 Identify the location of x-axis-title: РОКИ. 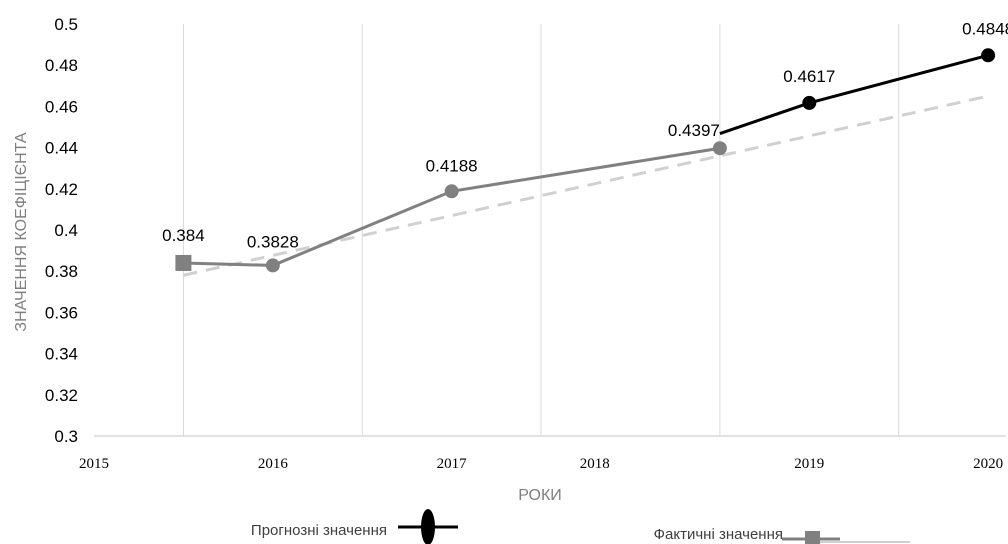
(540, 495).